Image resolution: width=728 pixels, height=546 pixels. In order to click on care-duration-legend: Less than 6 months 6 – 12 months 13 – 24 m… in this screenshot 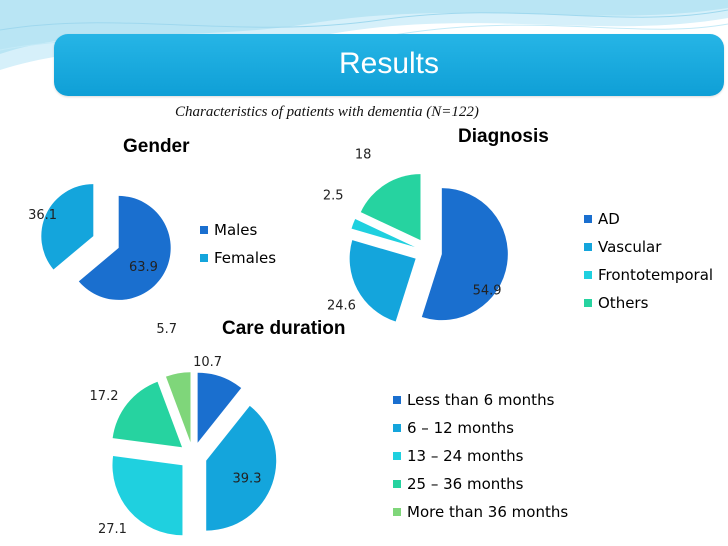, I will do `click(480, 456)`.